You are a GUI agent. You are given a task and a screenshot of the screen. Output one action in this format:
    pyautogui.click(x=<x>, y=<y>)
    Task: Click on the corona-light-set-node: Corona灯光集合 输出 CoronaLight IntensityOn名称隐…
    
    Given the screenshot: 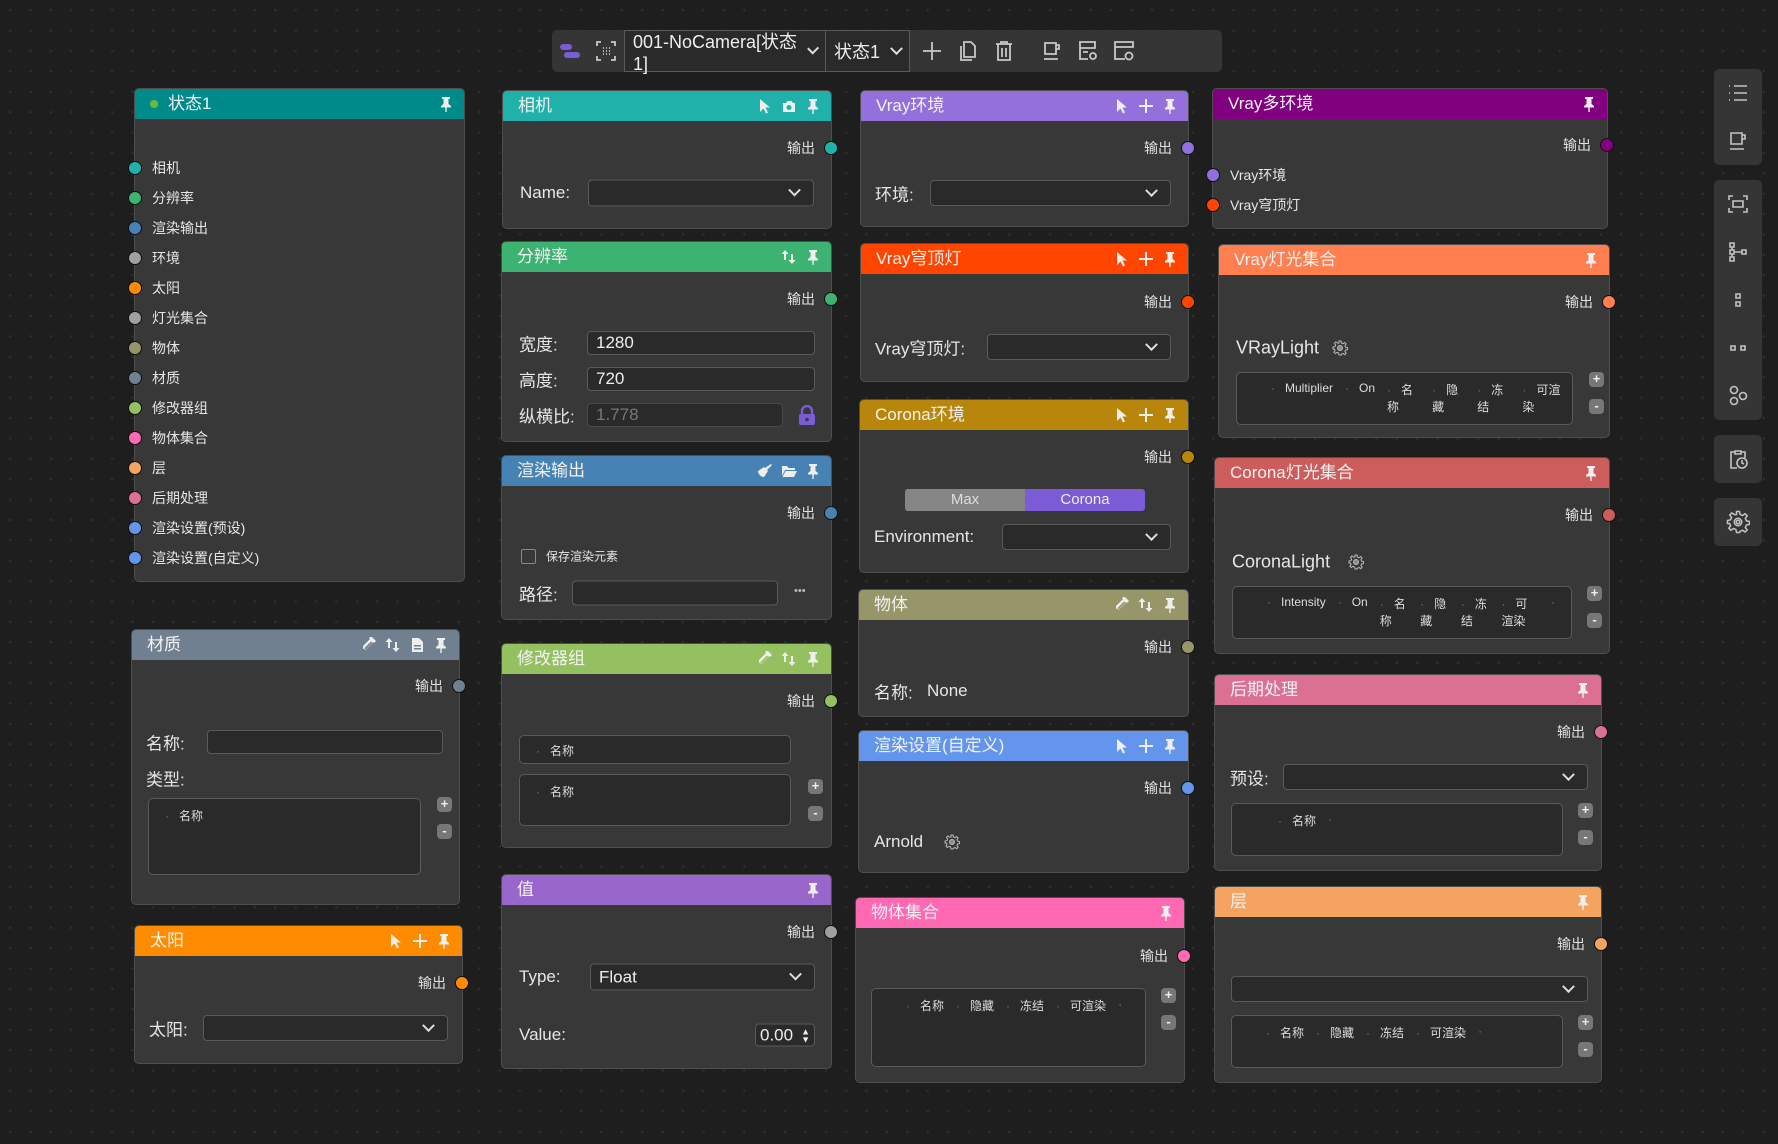 What is the action you would take?
    pyautogui.click(x=1415, y=555)
    